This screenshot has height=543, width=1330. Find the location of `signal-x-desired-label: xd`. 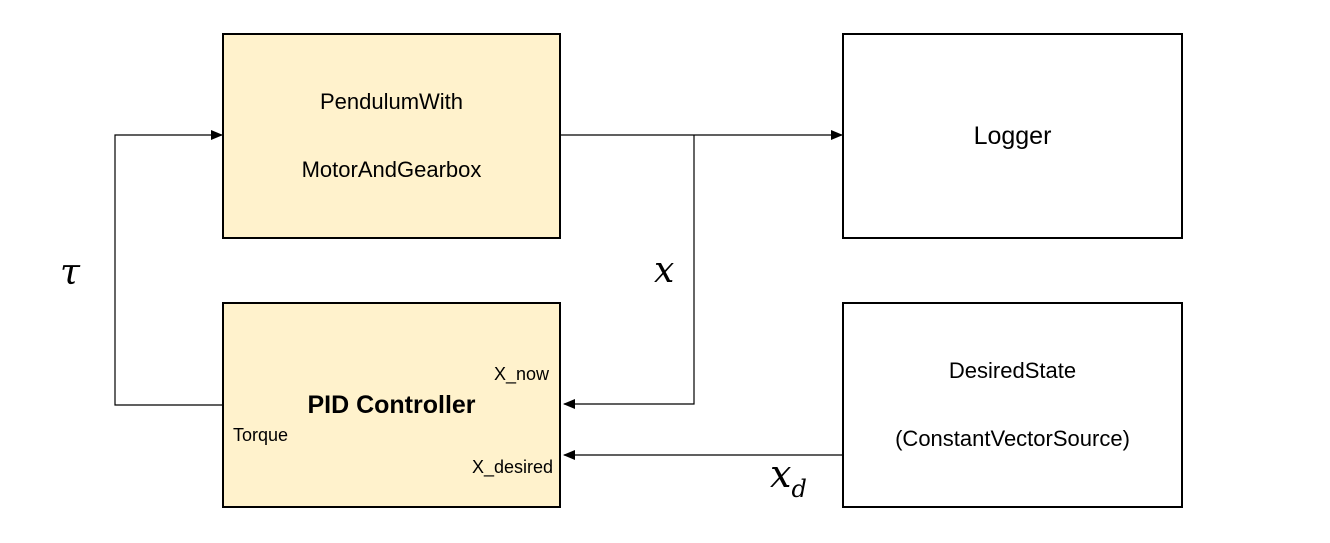

signal-x-desired-label: xd is located at coordinates (788, 477).